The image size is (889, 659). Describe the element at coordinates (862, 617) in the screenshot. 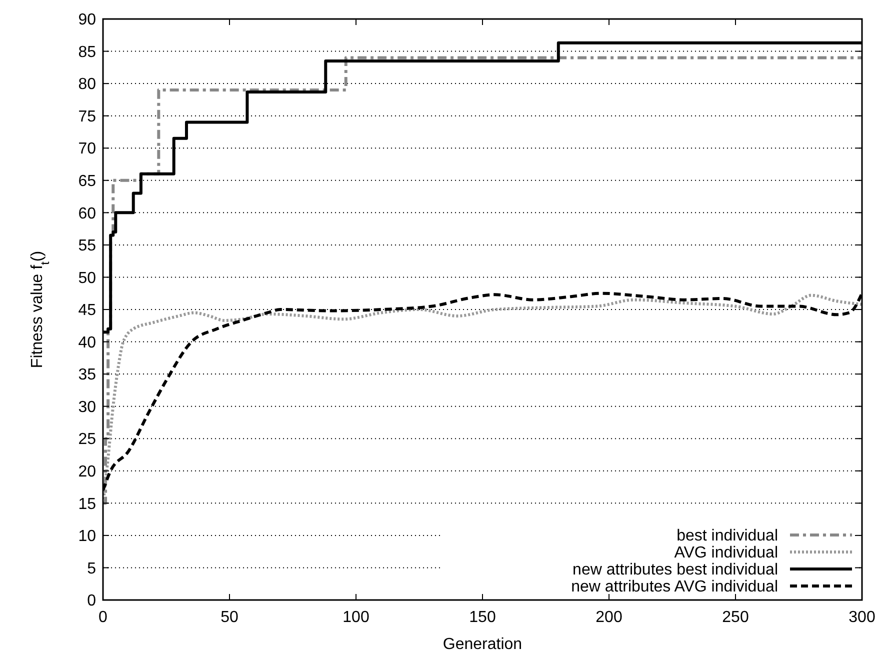

I see `x-tick-label: 300` at that location.